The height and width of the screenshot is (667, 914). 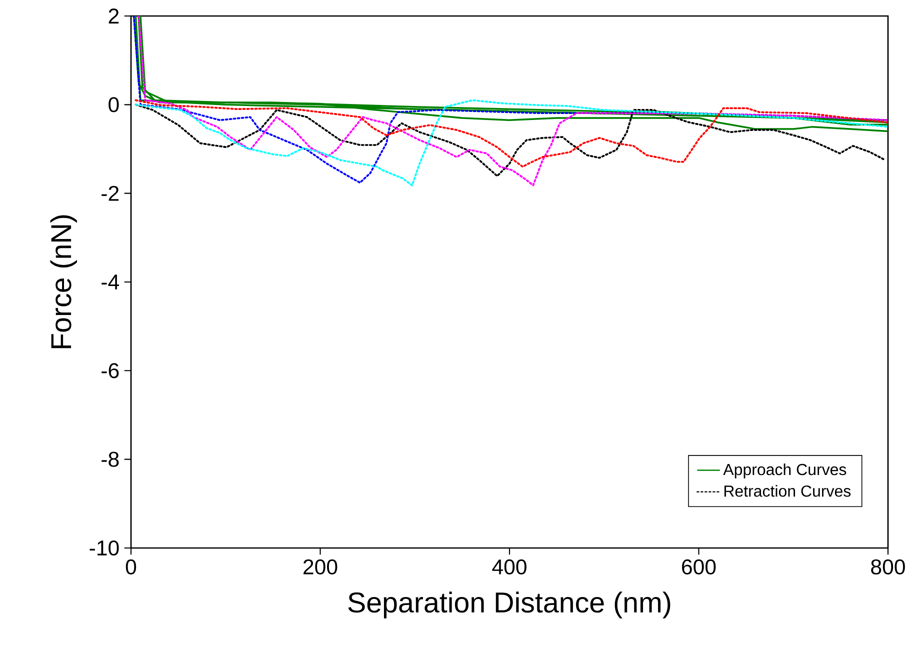 What do you see at coordinates (110, 193) in the screenshot?
I see `y-tick-label: -2` at bounding box center [110, 193].